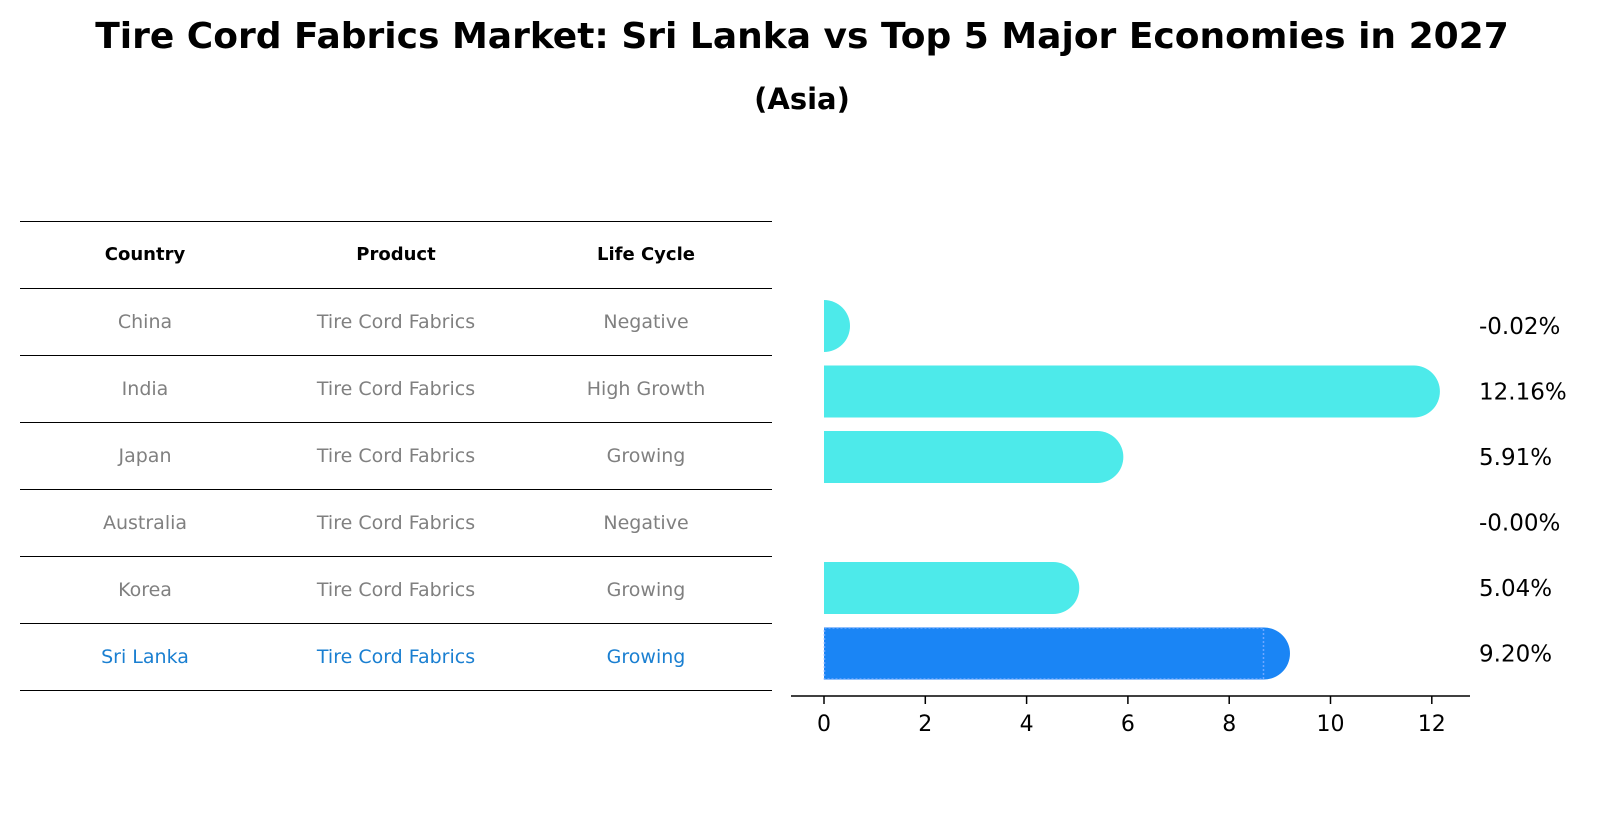  Describe the element at coordinates (824, 724) in the screenshot. I see `x-tick-label-0: 0` at that location.